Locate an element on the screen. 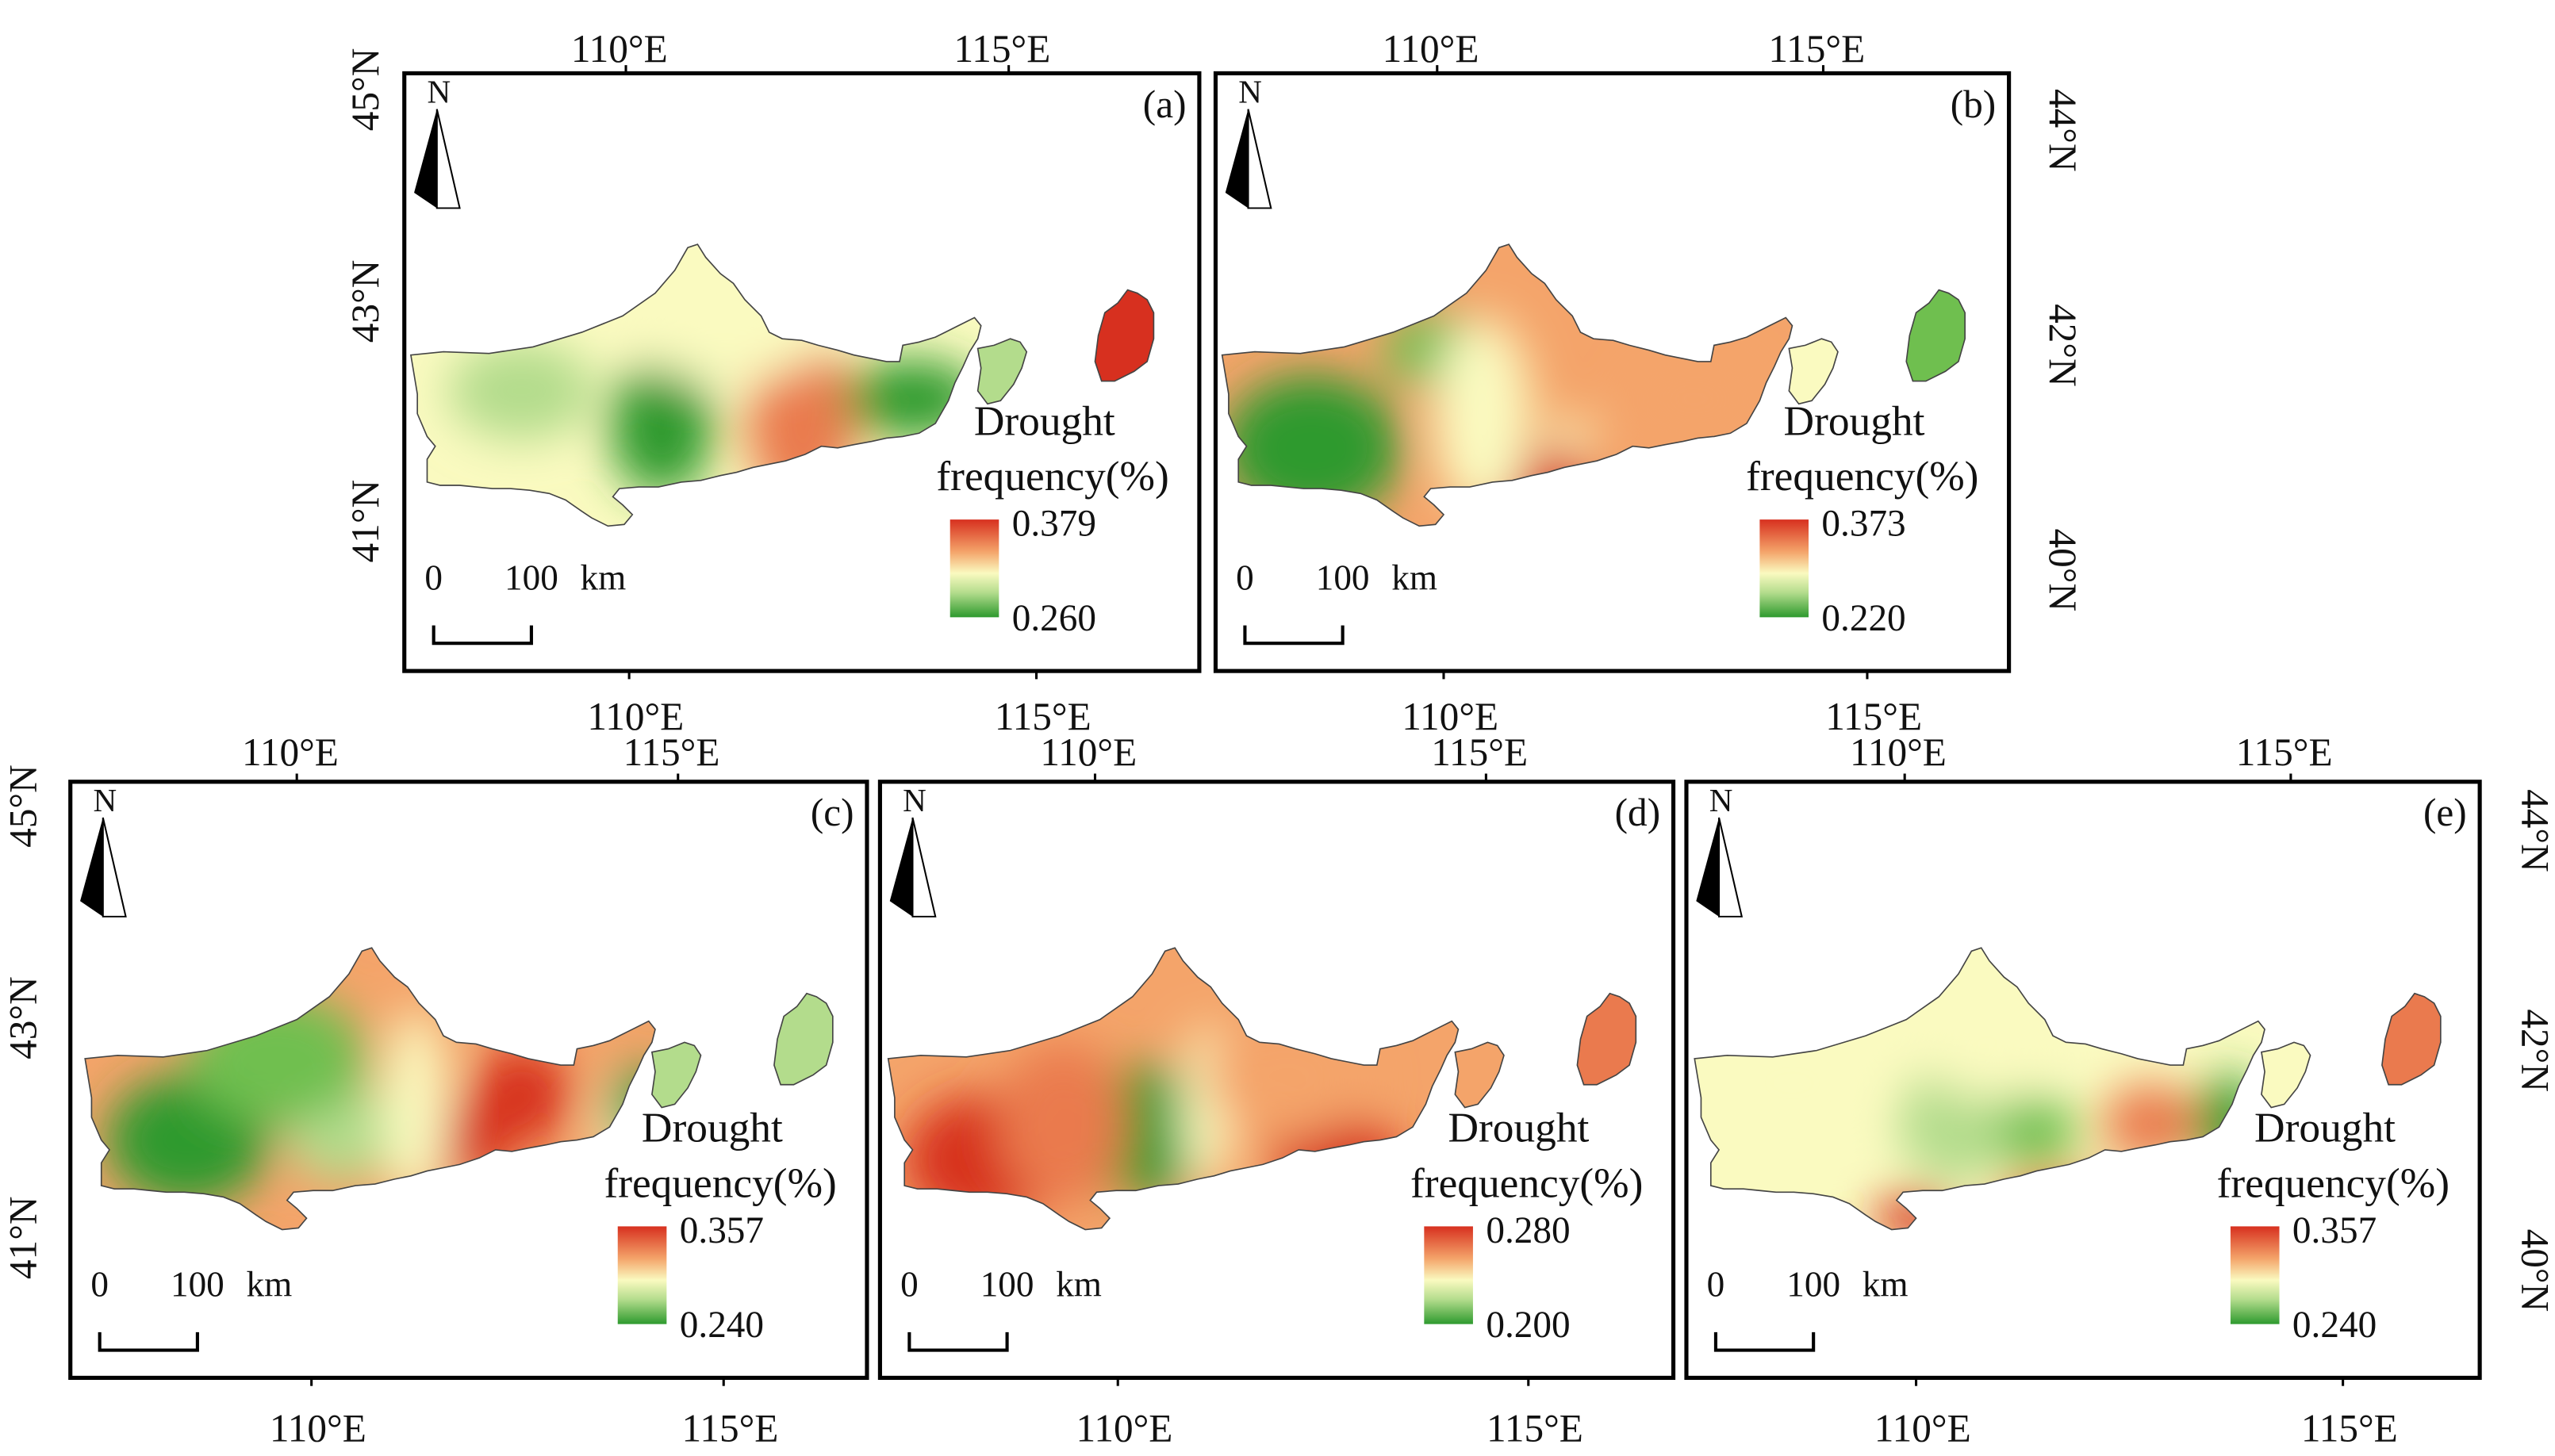  legend-min: 0.200 is located at coordinates (1528, 1325).